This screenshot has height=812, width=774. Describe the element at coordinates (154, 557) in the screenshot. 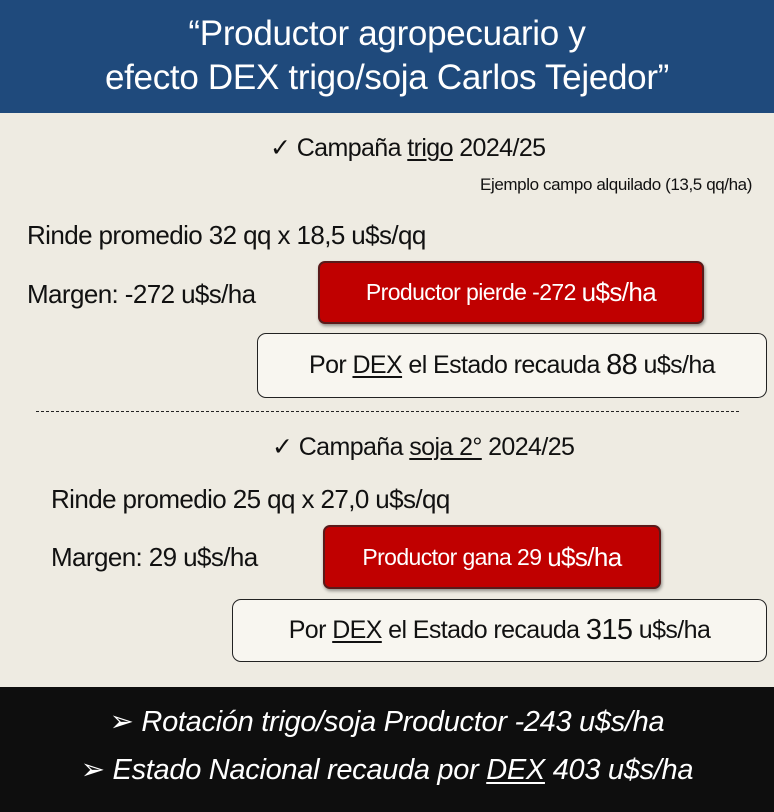

I see `soja-margen: Margen: 29 u$s/ha` at that location.